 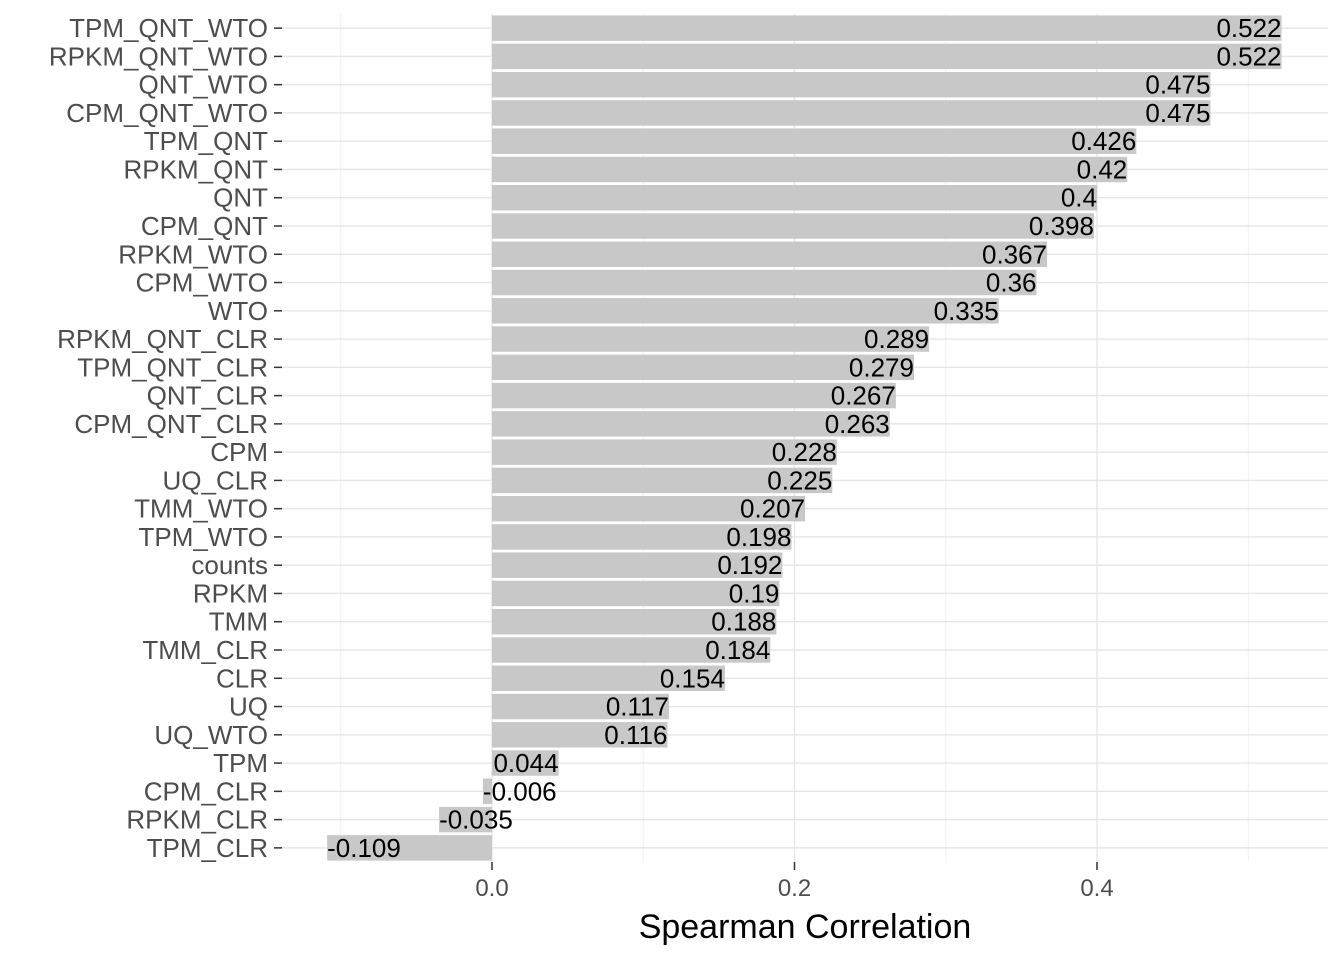 I want to click on data-label: 0.426, so click(x=1103, y=141).